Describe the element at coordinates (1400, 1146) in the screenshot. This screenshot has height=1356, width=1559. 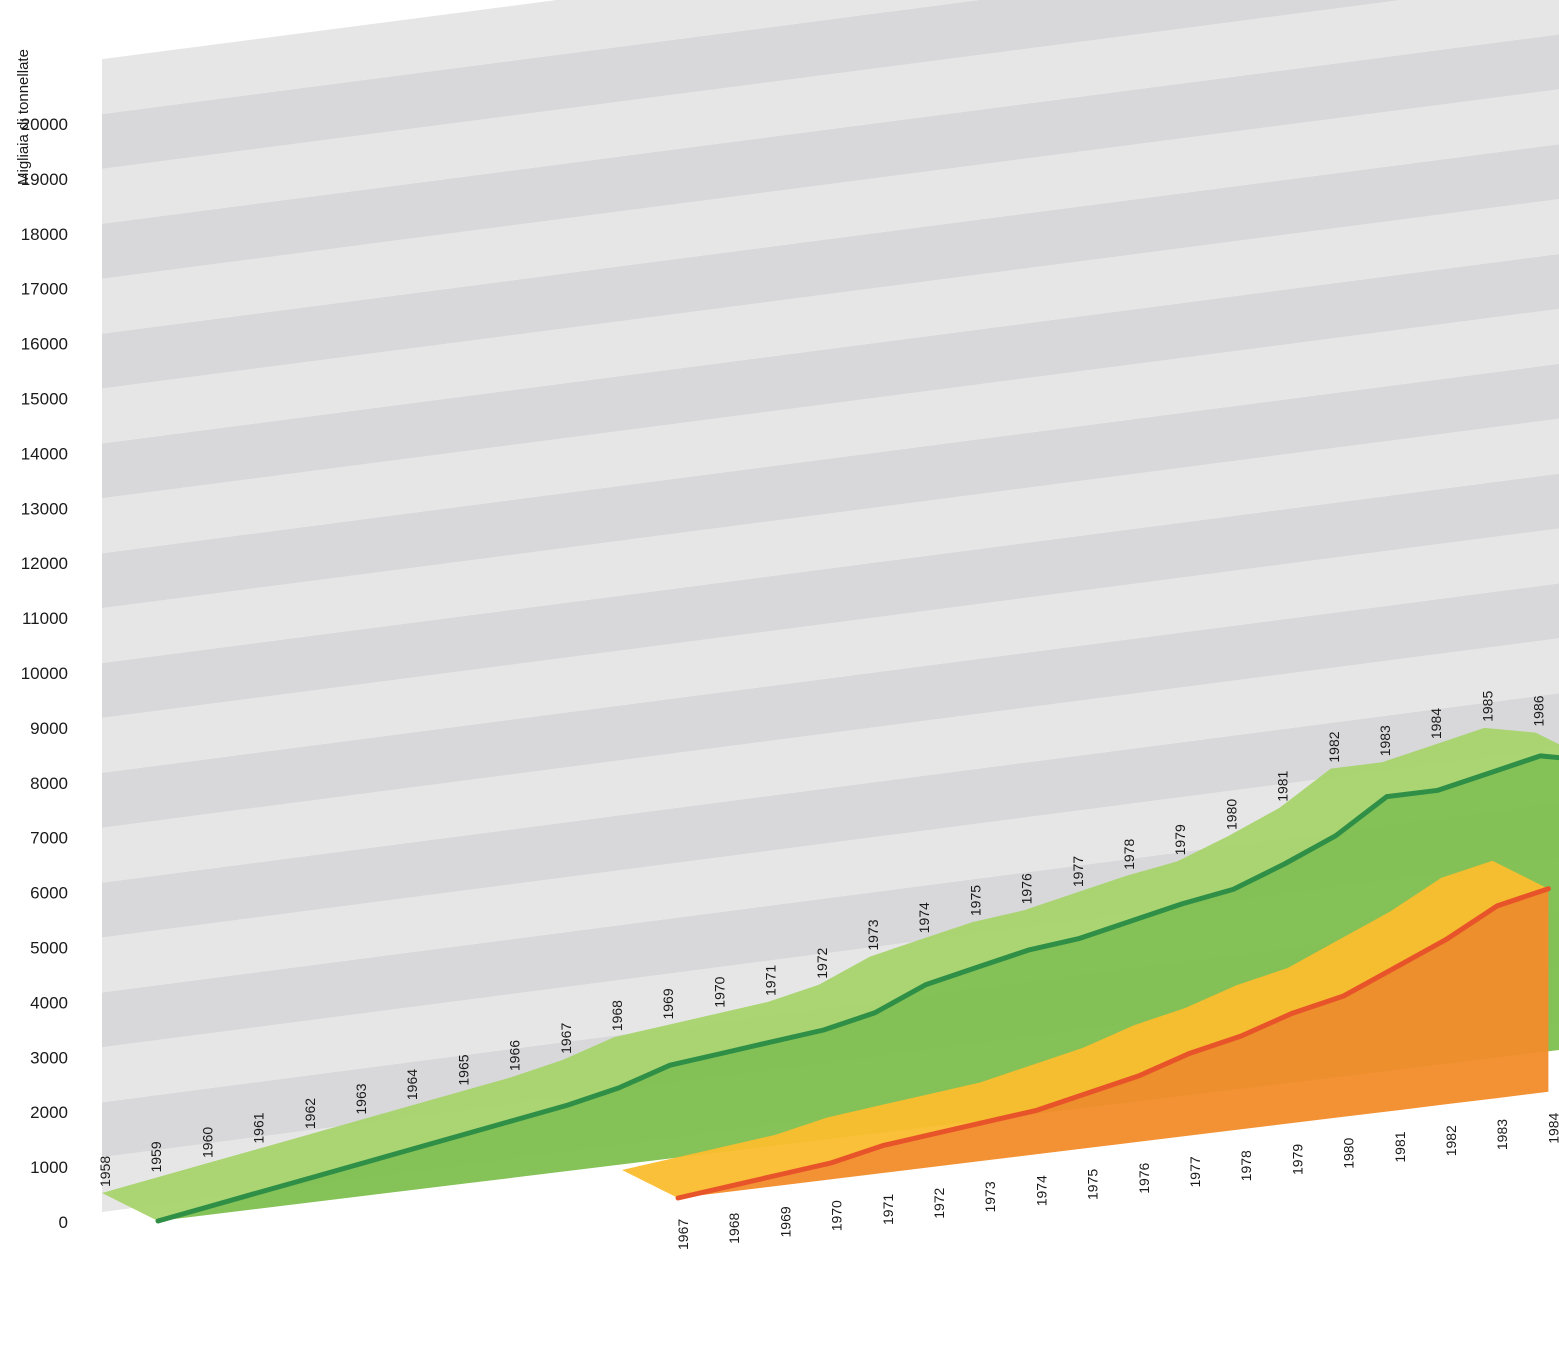
I see `x-tick-label: 1981` at that location.